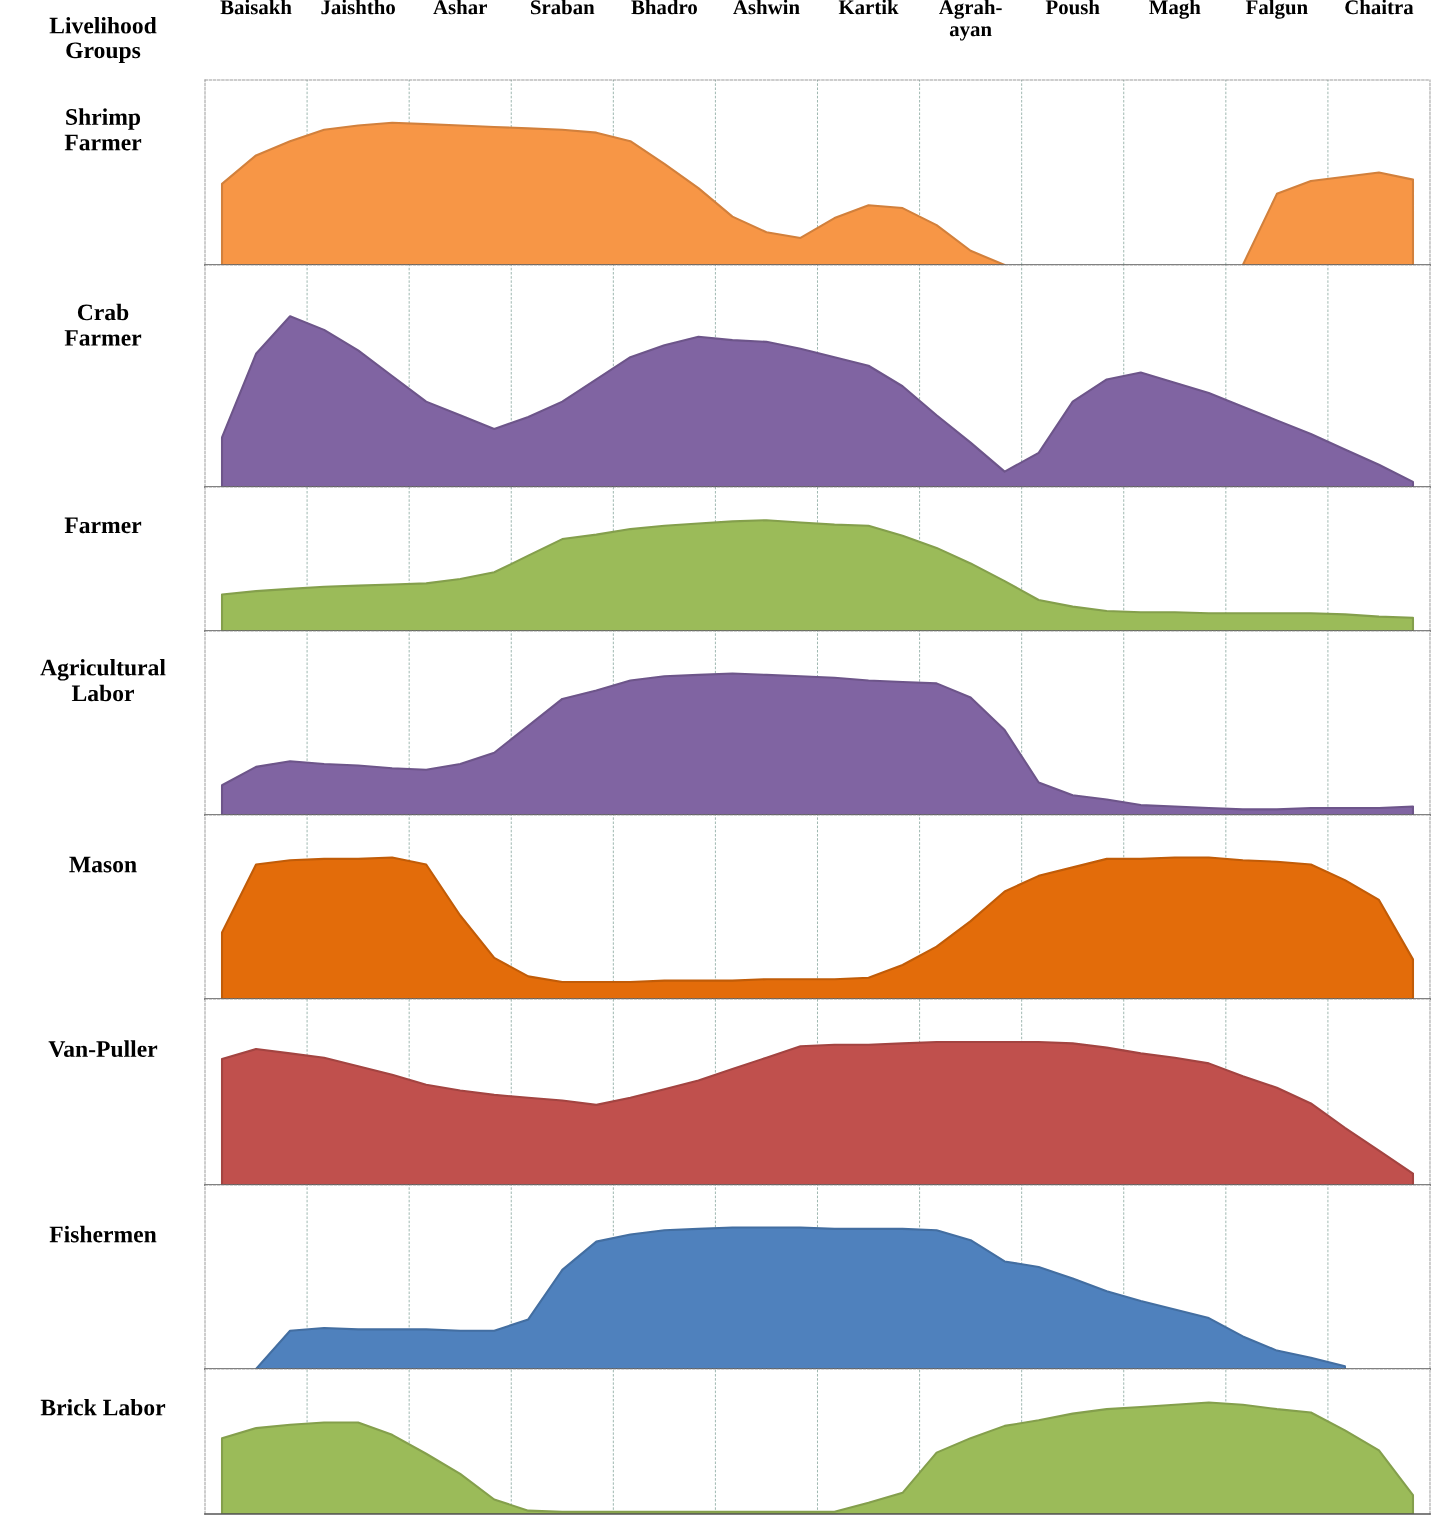 The image size is (1440, 1516). What do you see at coordinates (868, 7) in the screenshot?
I see `x-tick-label: Kartik` at bounding box center [868, 7].